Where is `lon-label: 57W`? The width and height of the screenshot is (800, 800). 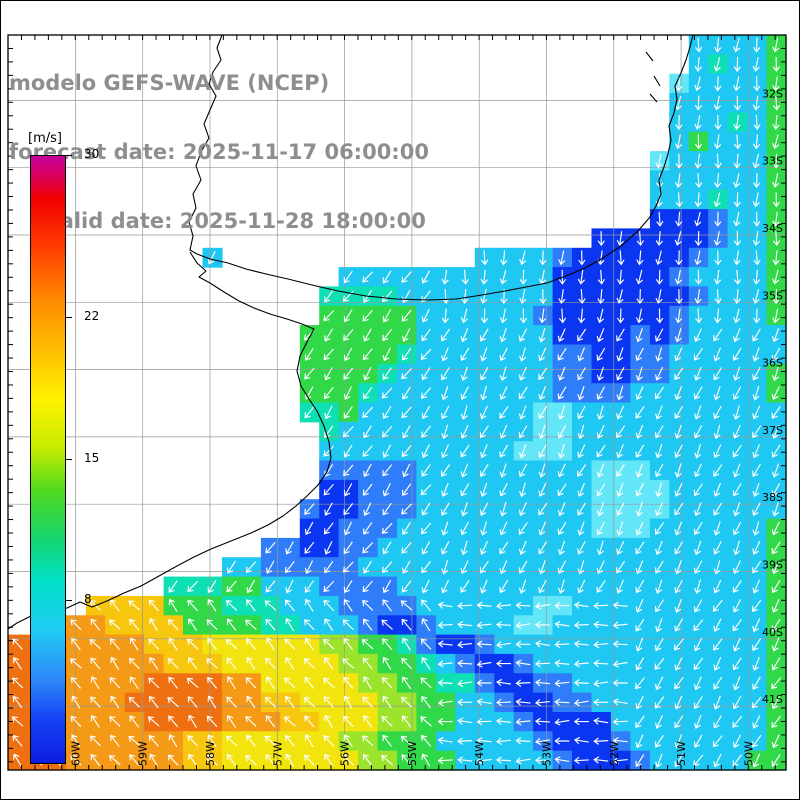
lon-label: 57W is located at coordinates (277, 753).